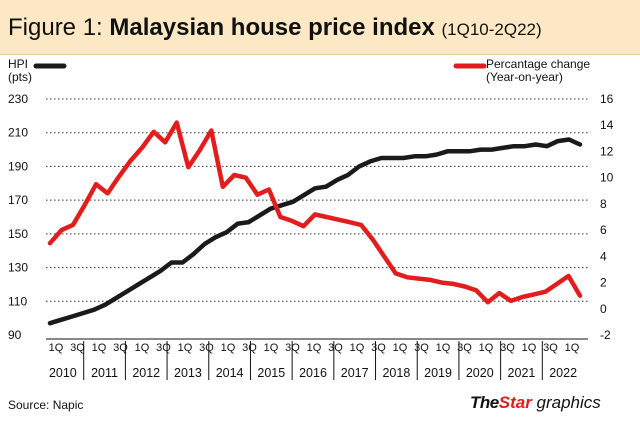 This screenshot has width=640, height=421. Describe the element at coordinates (355, 373) in the screenshot. I see `x-tick-year: 2017` at that location.